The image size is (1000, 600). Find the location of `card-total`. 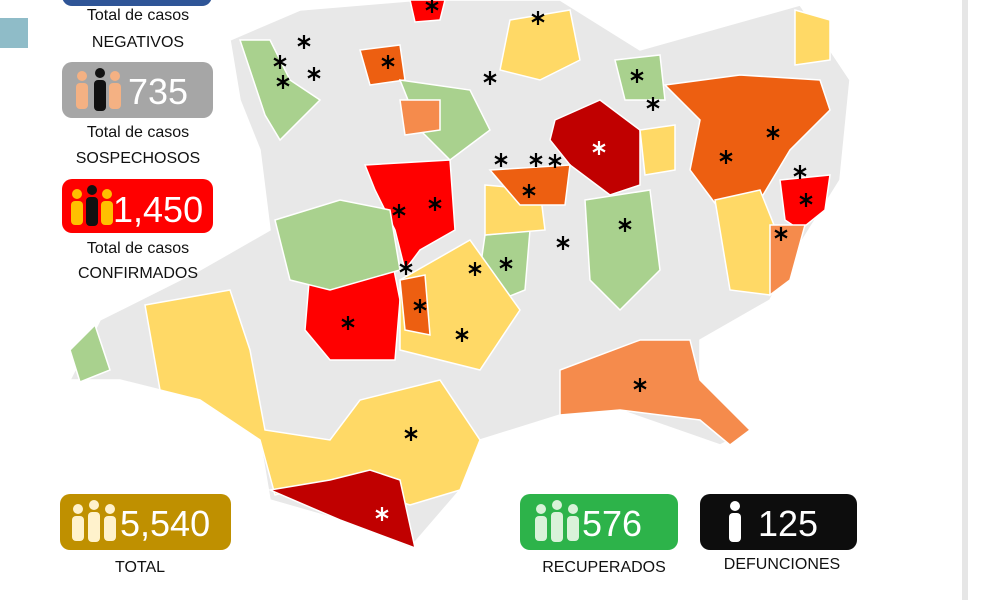

card-total is located at coordinates (145, 522).